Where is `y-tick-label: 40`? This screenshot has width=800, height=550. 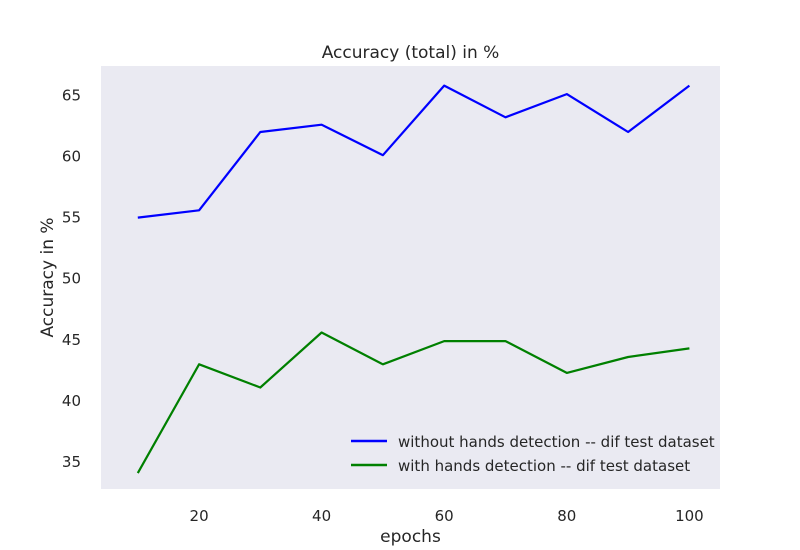
y-tick-label: 40 is located at coordinates (71, 401).